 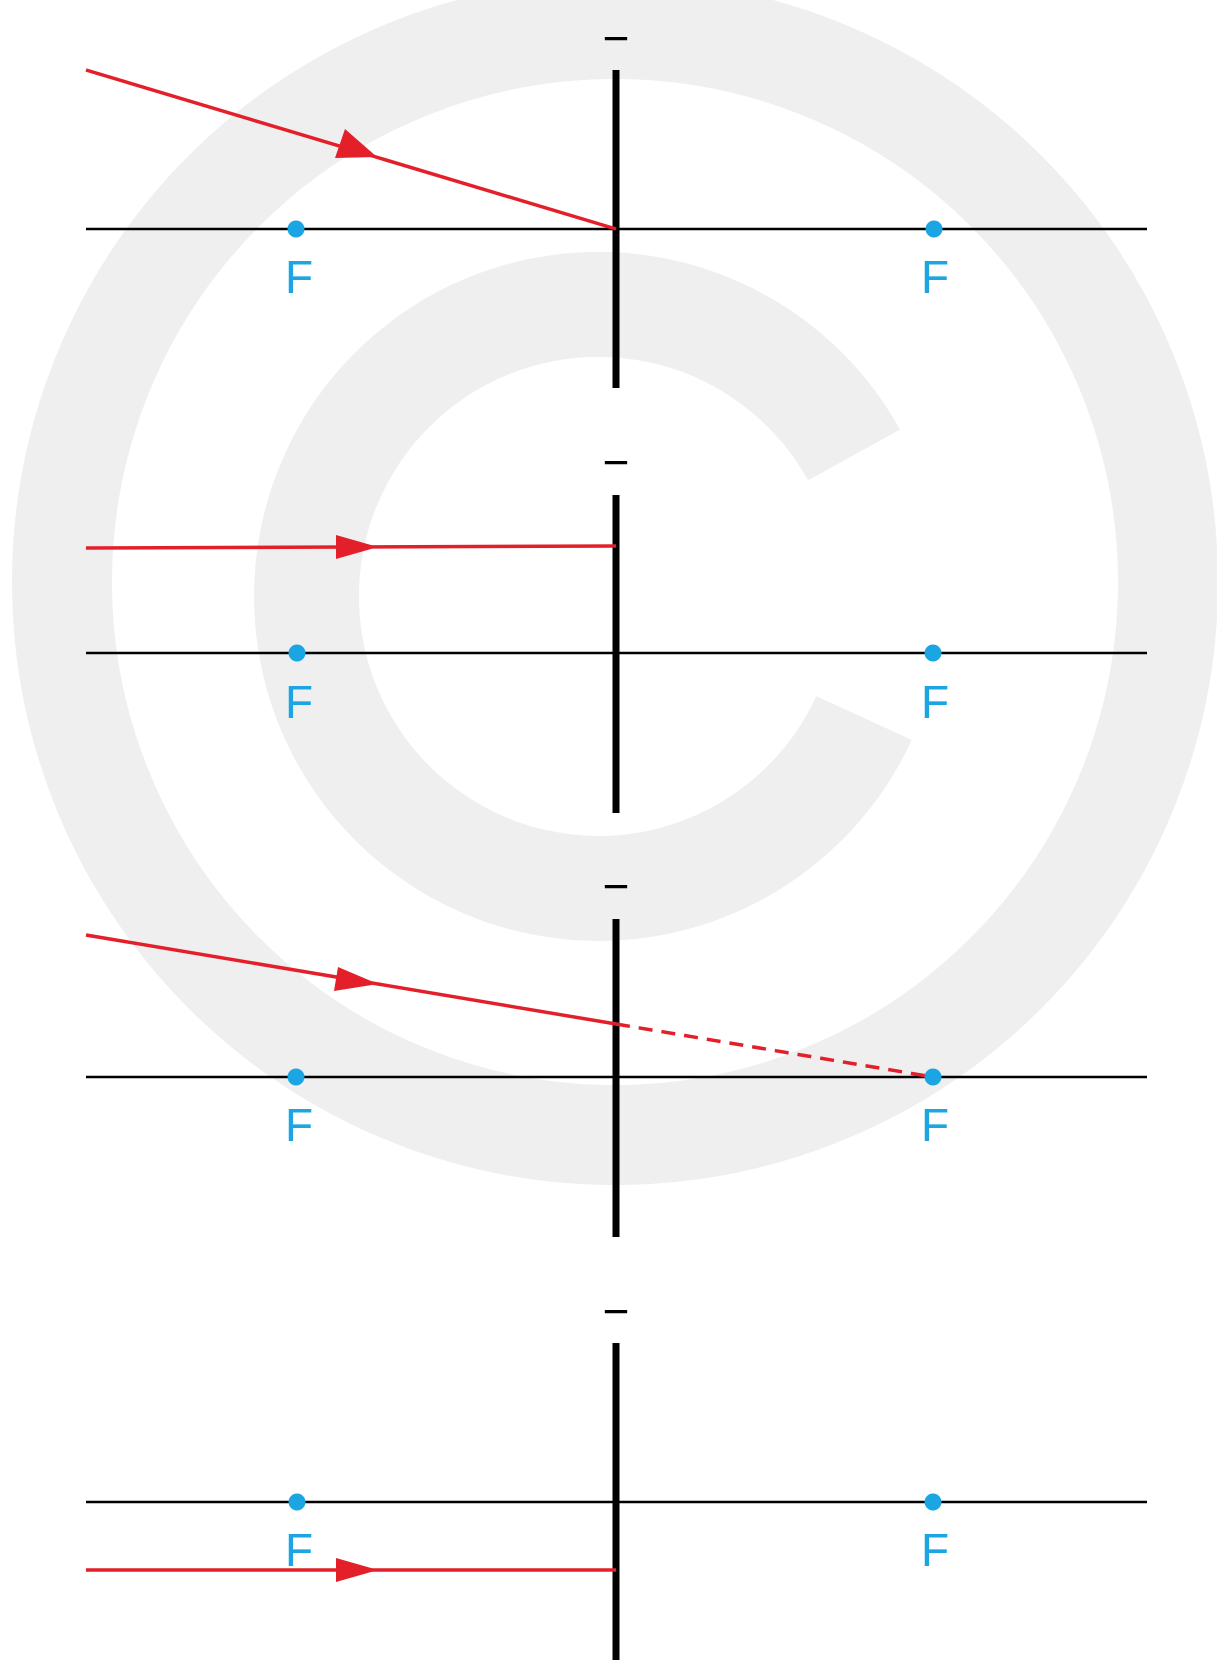 What do you see at coordinates (774, 1050) in the screenshot?
I see `dashed-ray-extension` at bounding box center [774, 1050].